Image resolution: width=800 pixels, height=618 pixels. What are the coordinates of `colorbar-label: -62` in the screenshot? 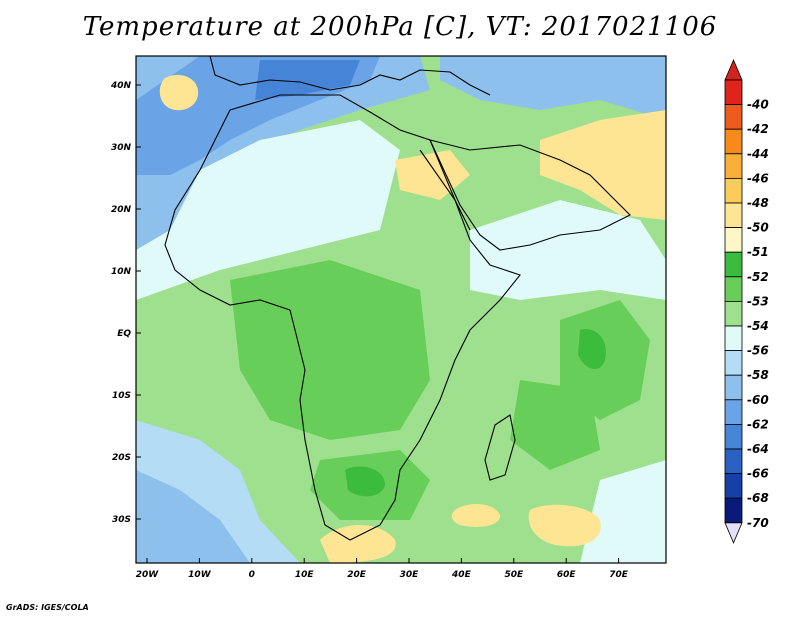 It's located at (758, 424).